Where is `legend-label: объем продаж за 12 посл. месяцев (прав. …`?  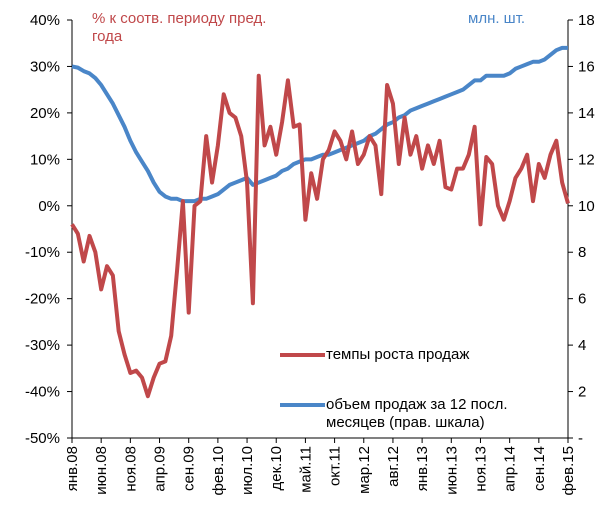
legend-label: объем продаж за 12 посл. месяцев (прав. … is located at coordinates (417, 413).